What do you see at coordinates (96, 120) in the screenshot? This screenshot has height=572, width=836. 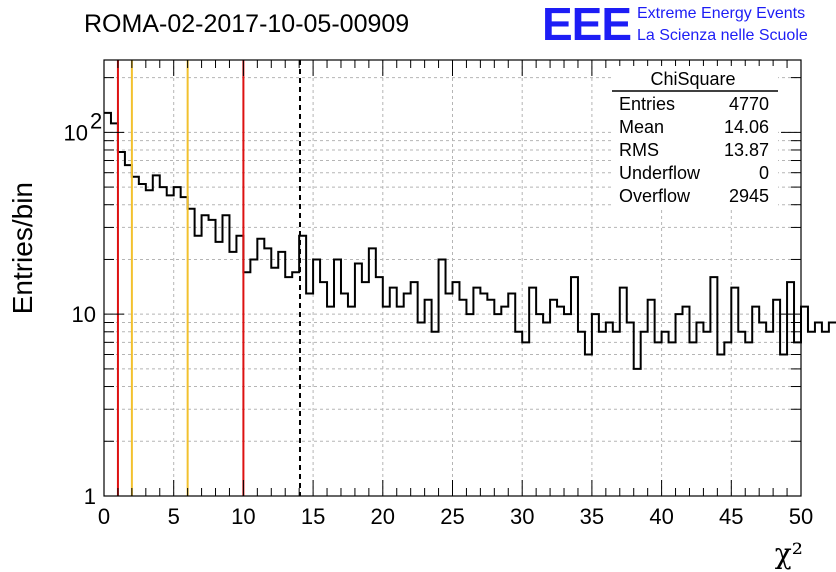 I see `y-tick-exponent: 2` at bounding box center [96, 120].